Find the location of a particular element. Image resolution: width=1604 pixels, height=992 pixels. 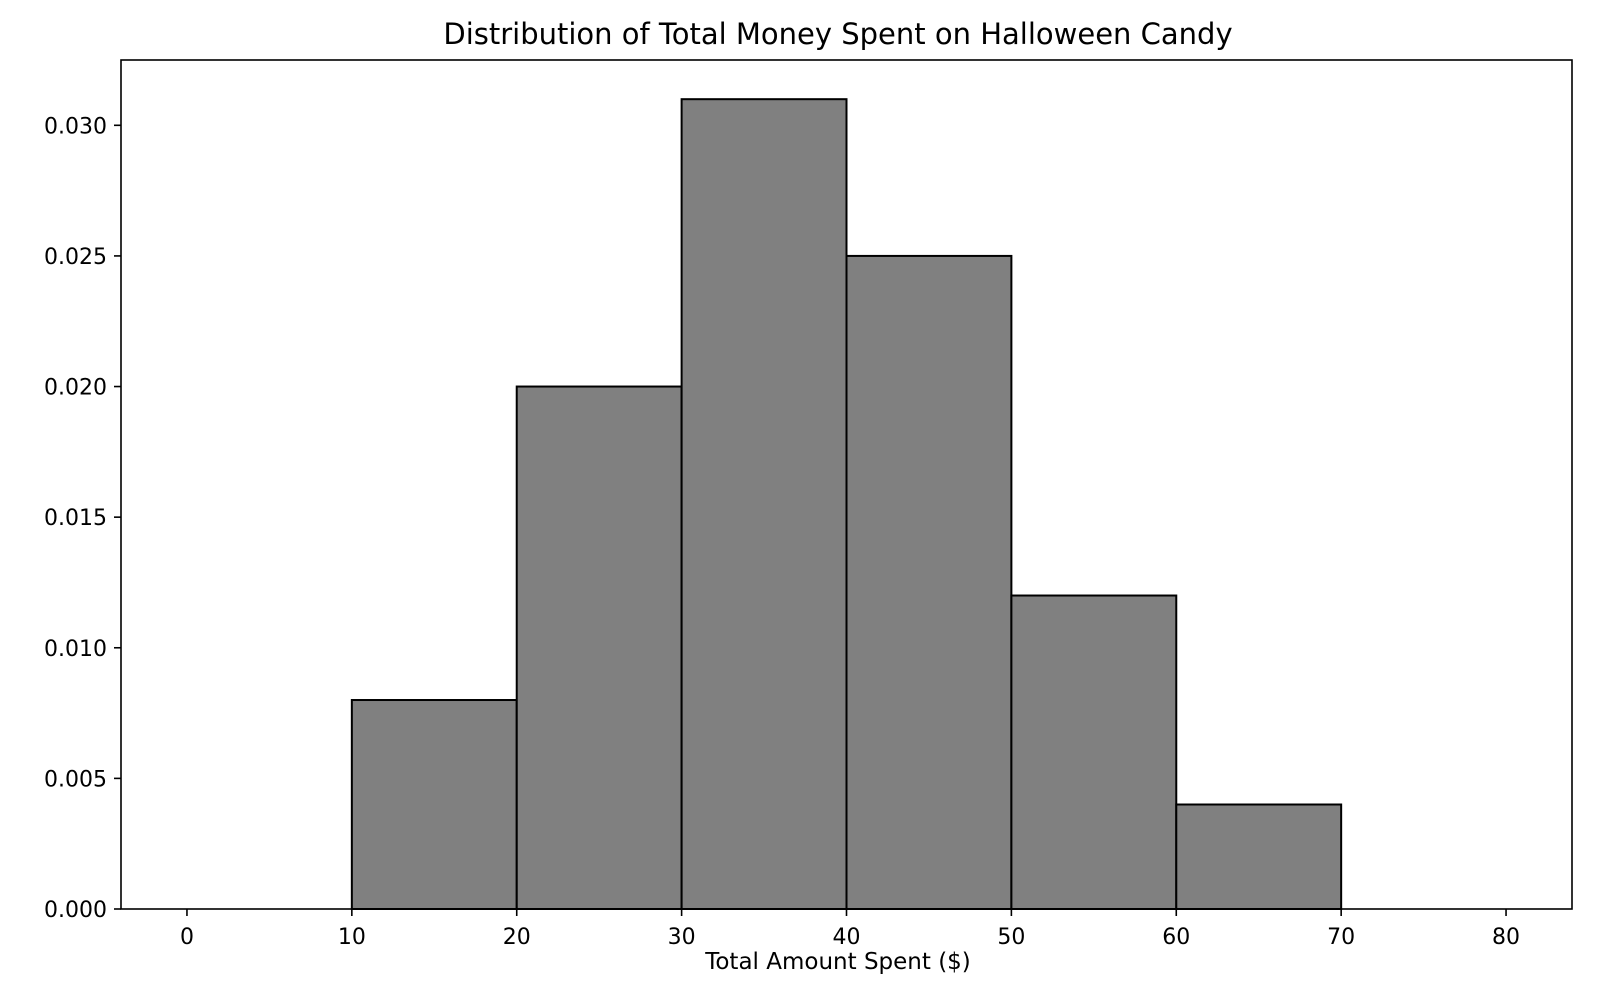

x-tick-label: 0 is located at coordinates (187, 937).